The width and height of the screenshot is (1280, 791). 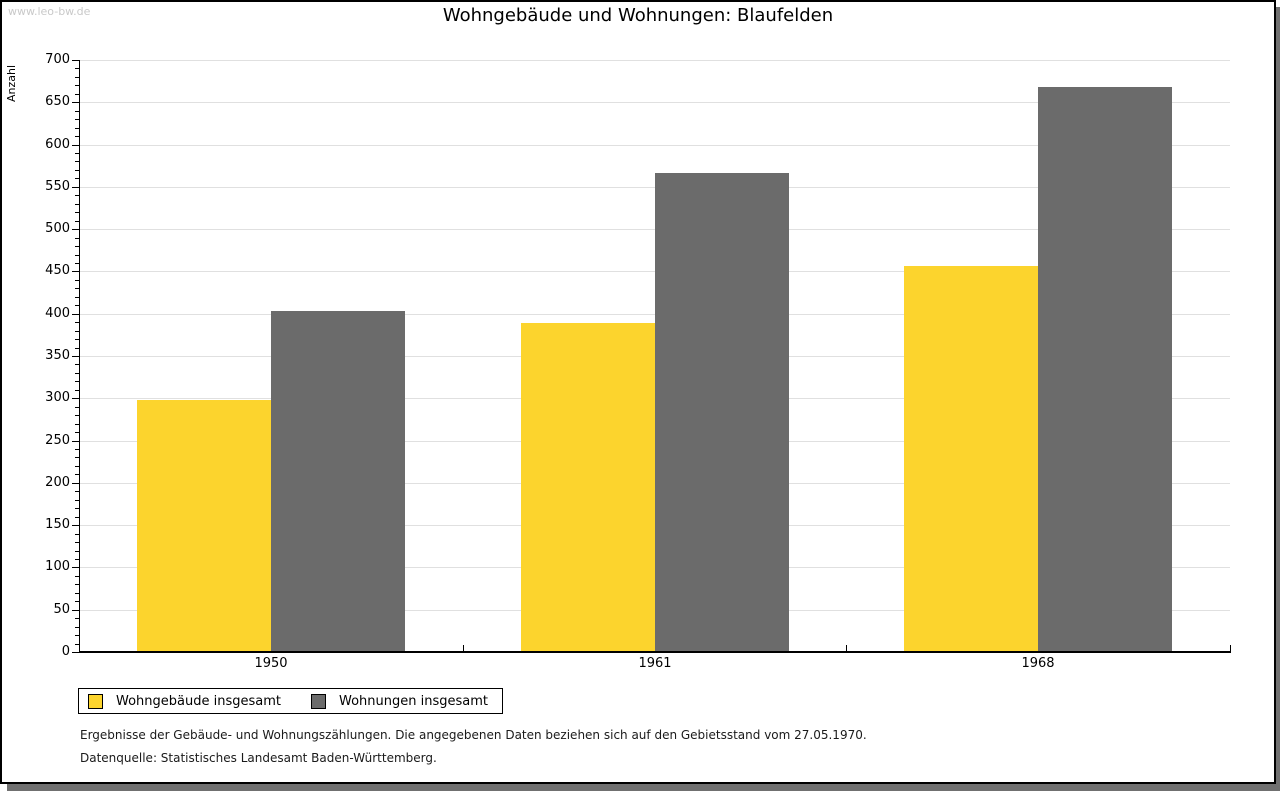 I want to click on legend-label: Wohngebäude insgesamt, so click(x=198, y=701).